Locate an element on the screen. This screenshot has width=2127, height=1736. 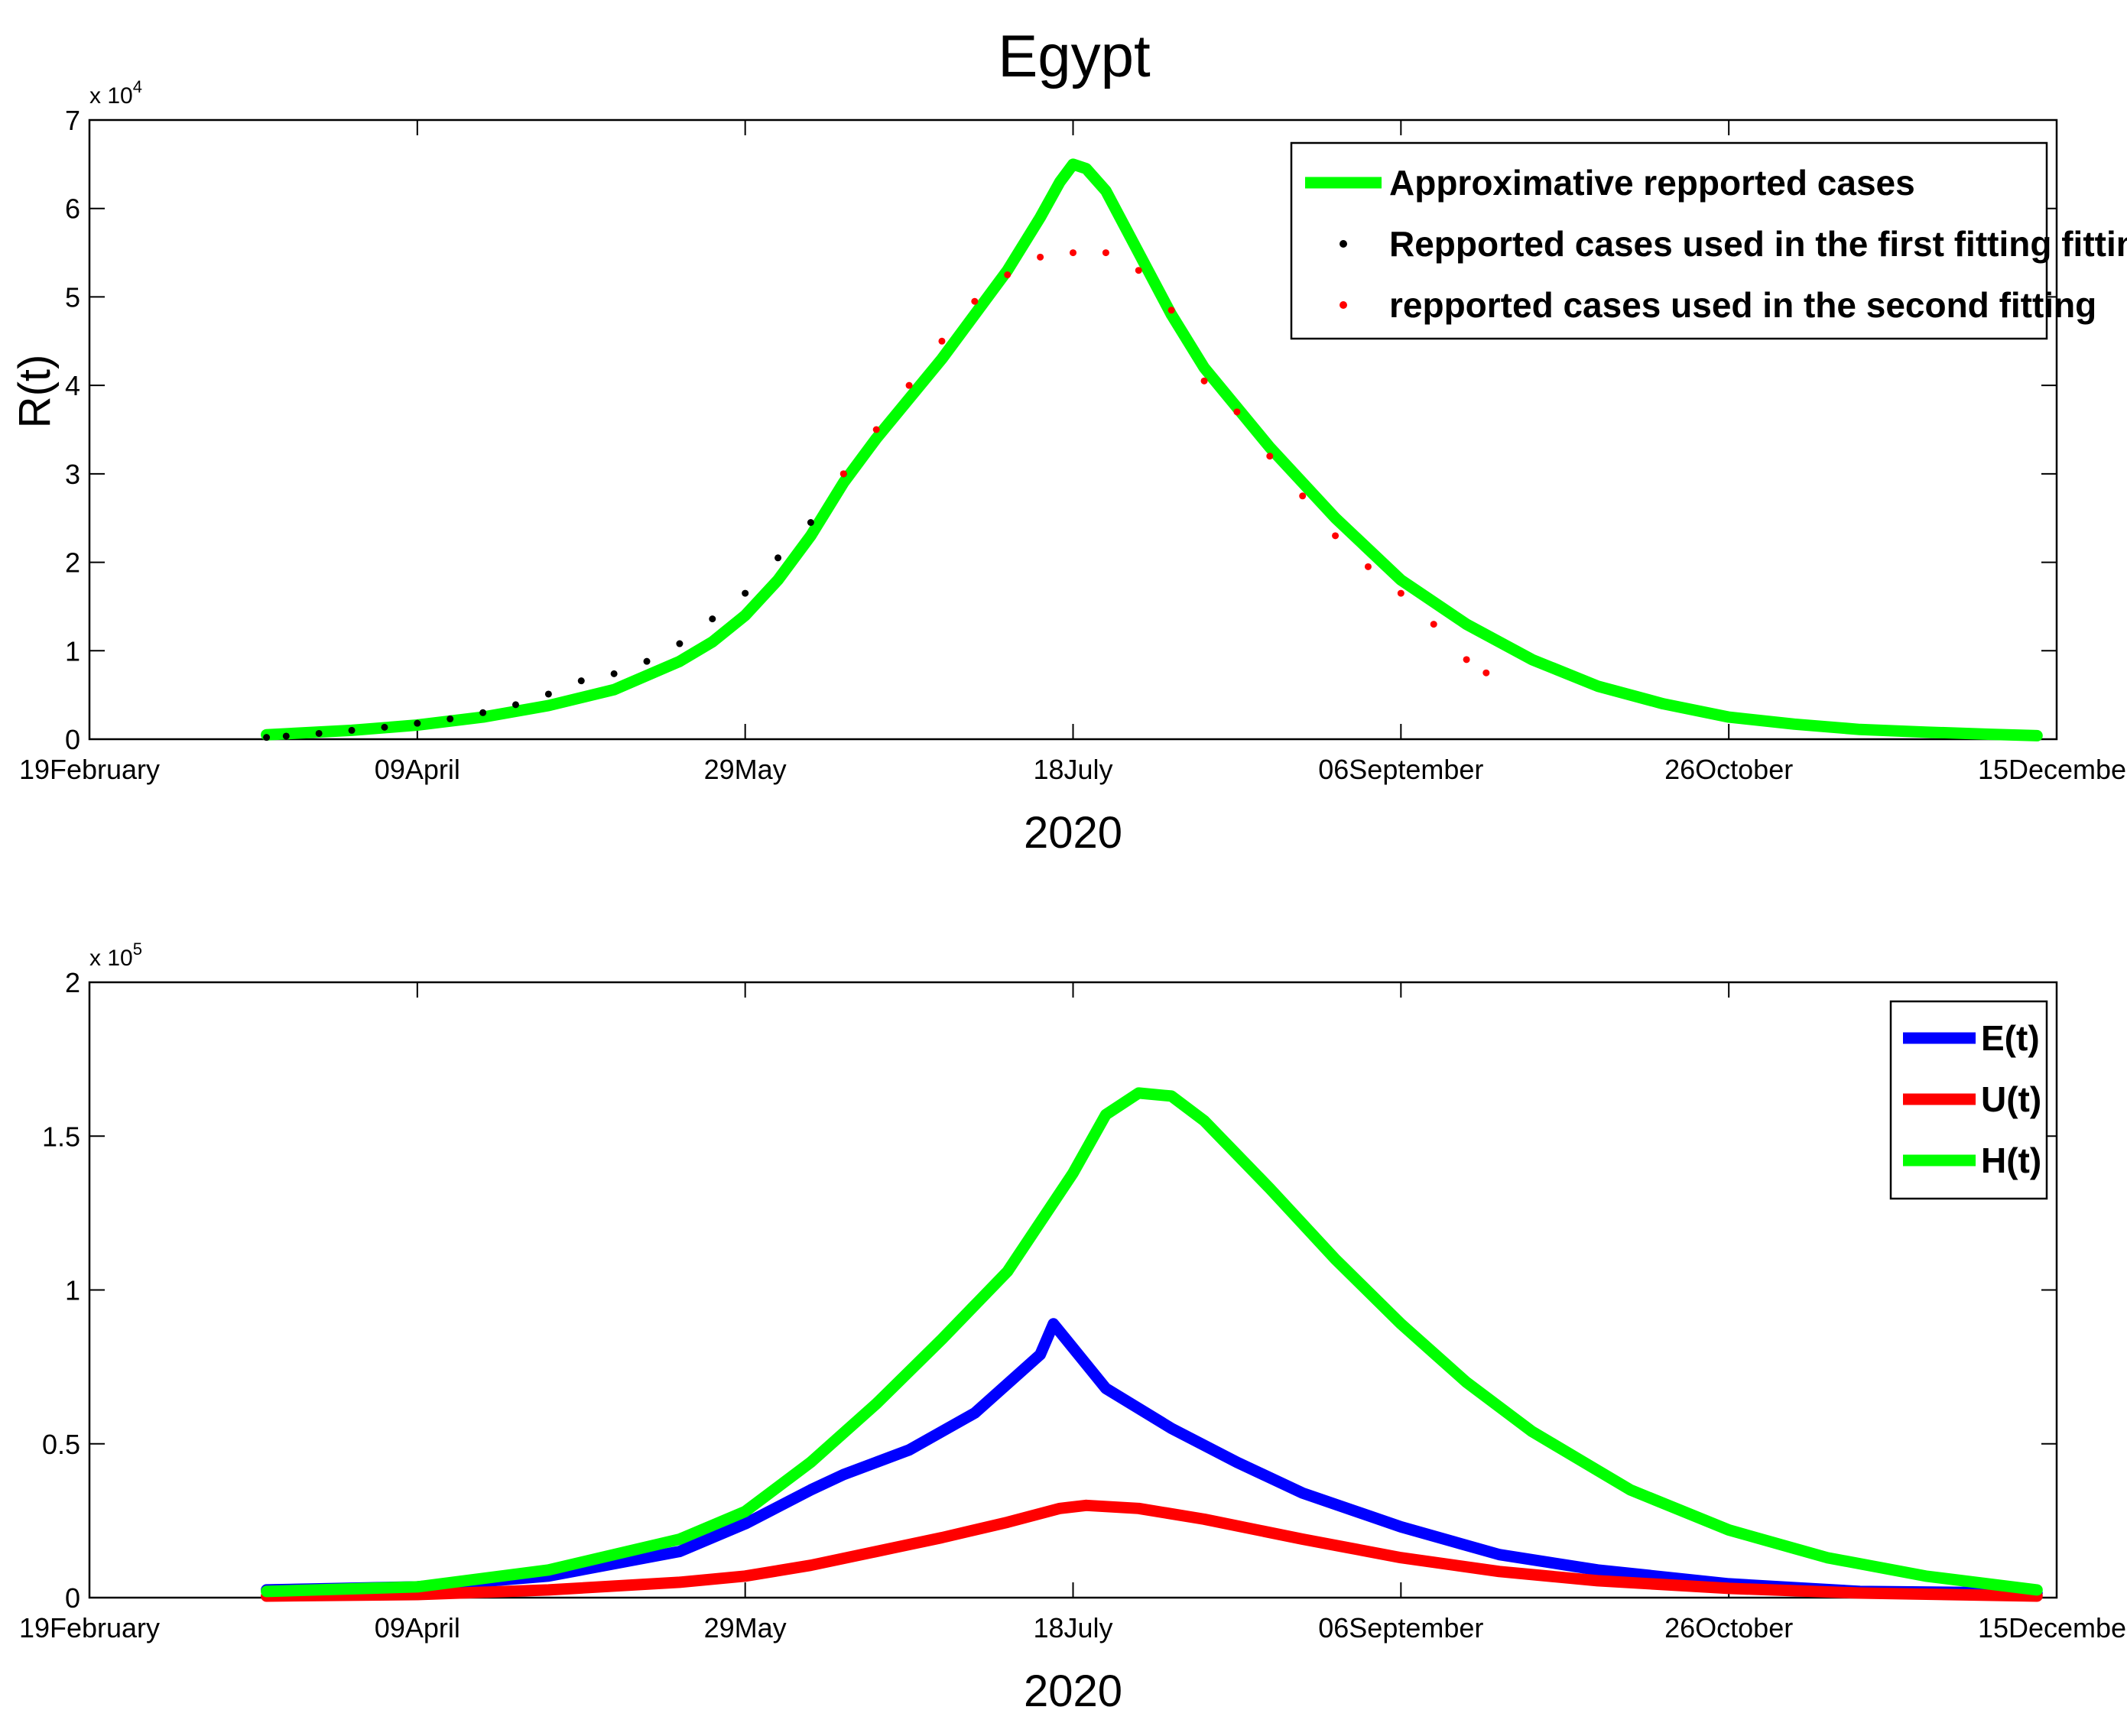
legend: E(t) U(t) H(t) is located at coordinates (1968, 1100).